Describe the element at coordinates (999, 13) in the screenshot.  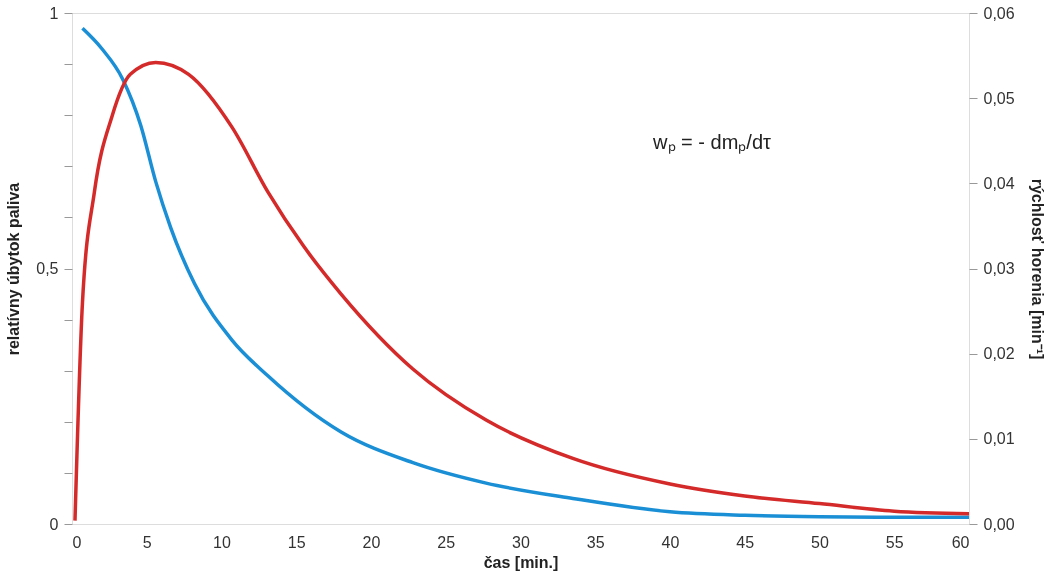
I see `y2-tick-label: 0,06` at that location.